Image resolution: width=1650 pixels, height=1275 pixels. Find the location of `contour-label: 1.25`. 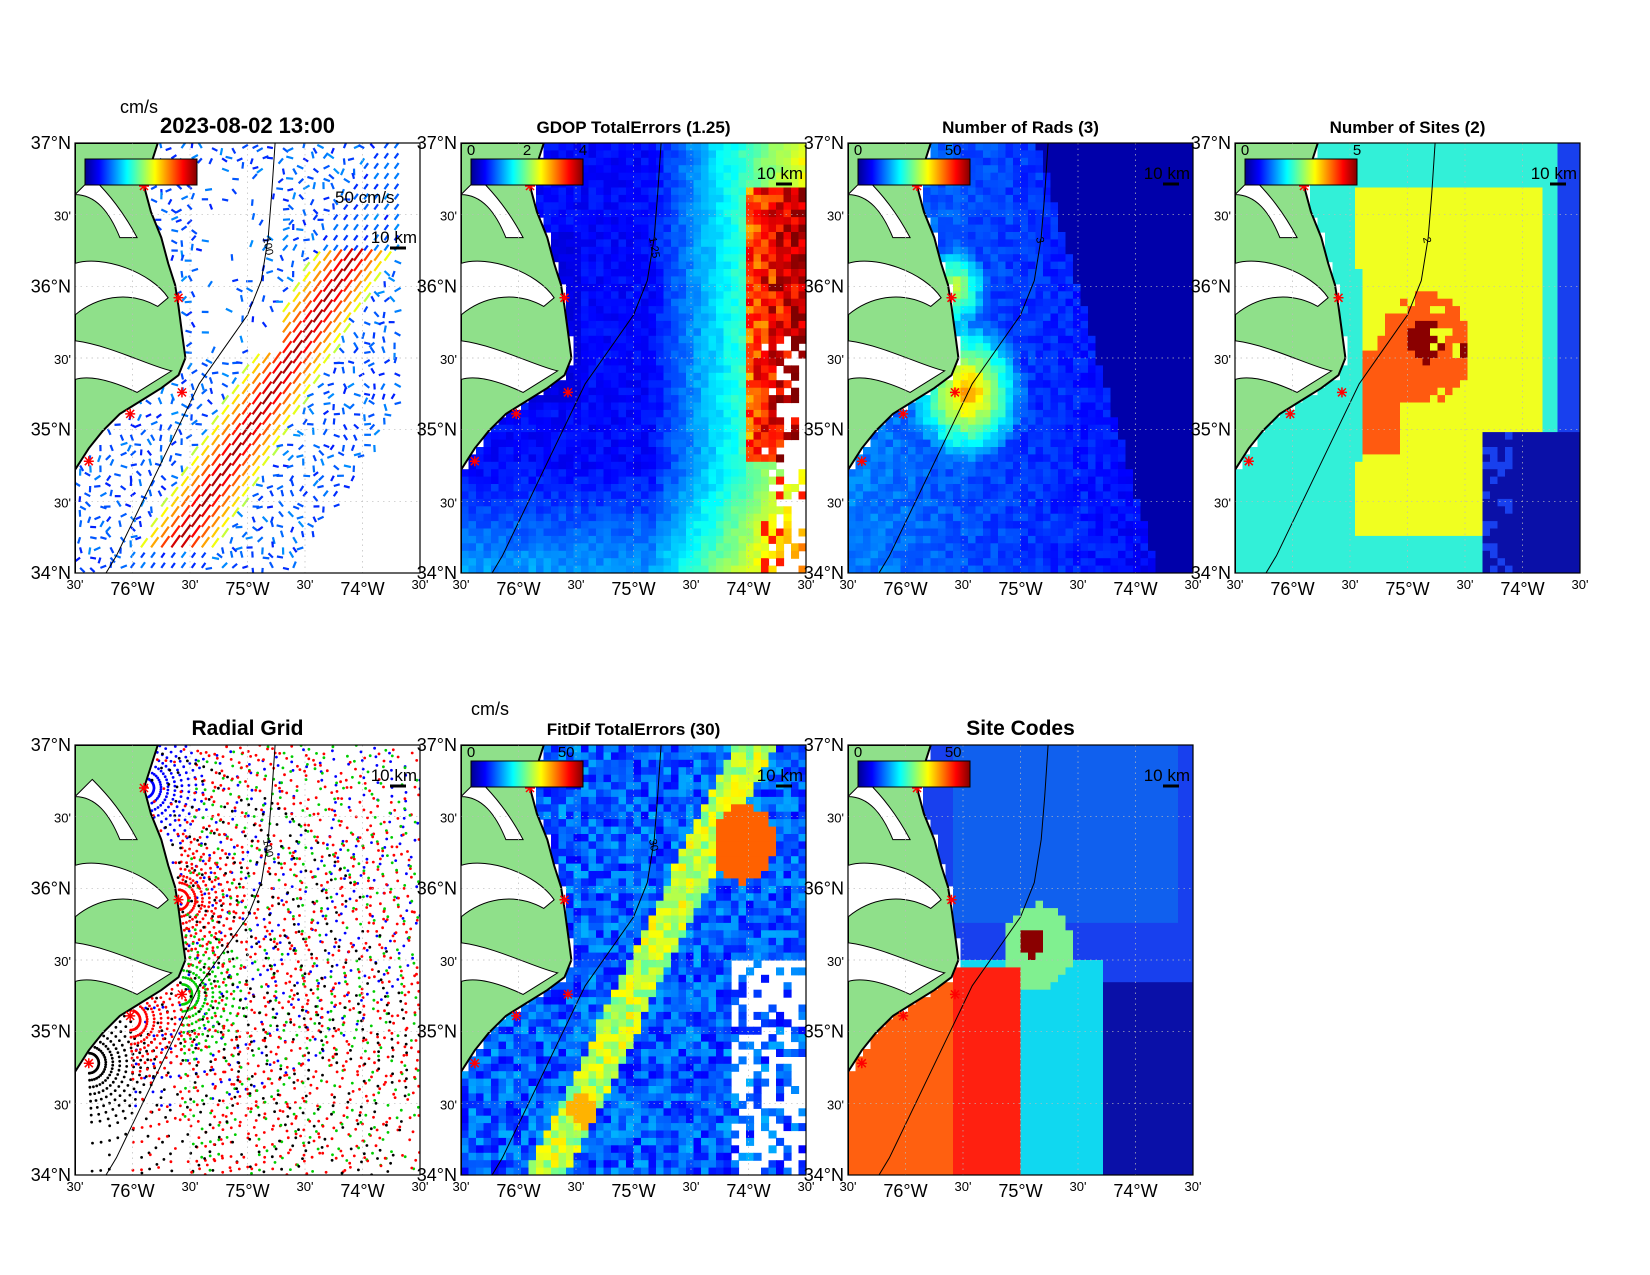

contour-label: 1.25 is located at coordinates (654, 247).